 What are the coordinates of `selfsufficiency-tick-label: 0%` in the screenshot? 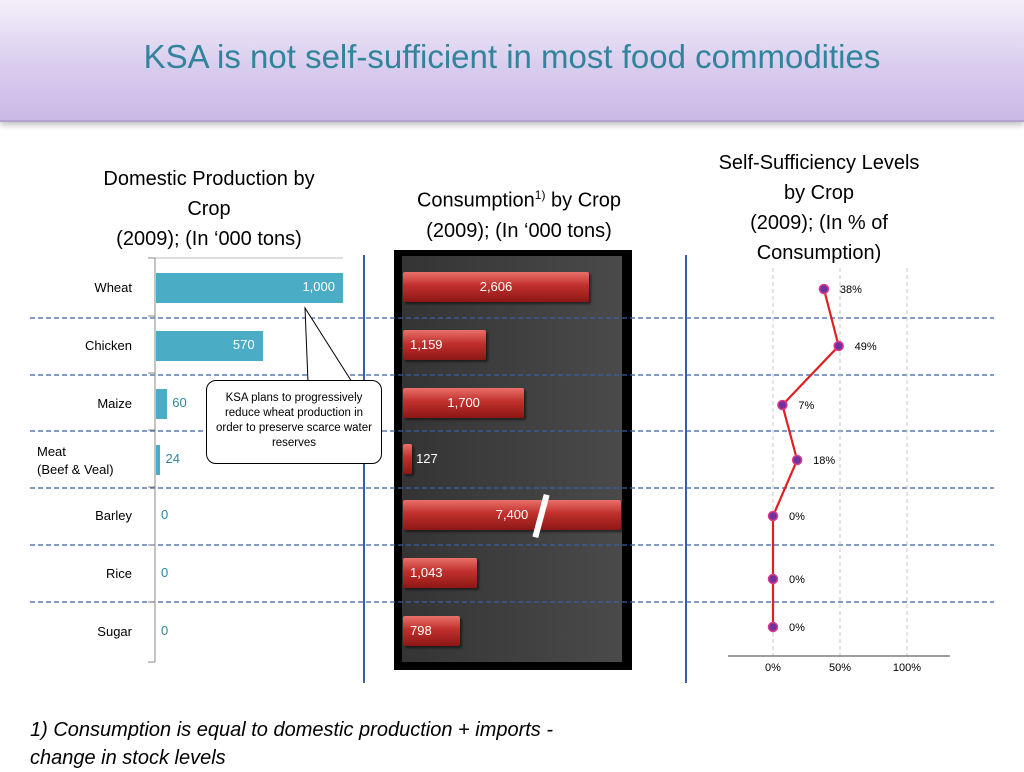 It's located at (773, 668).